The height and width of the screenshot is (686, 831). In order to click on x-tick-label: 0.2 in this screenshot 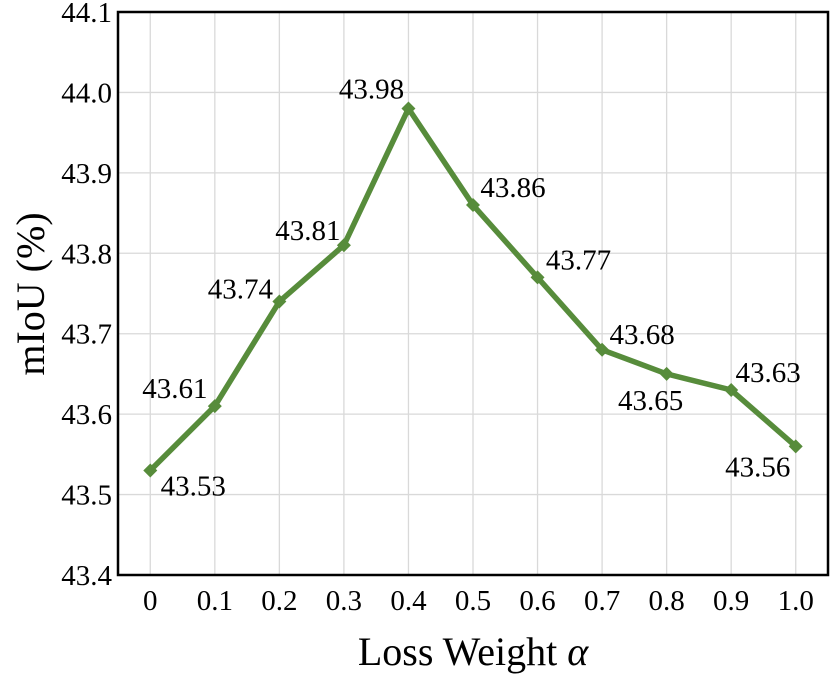, I will do `click(279, 601)`.